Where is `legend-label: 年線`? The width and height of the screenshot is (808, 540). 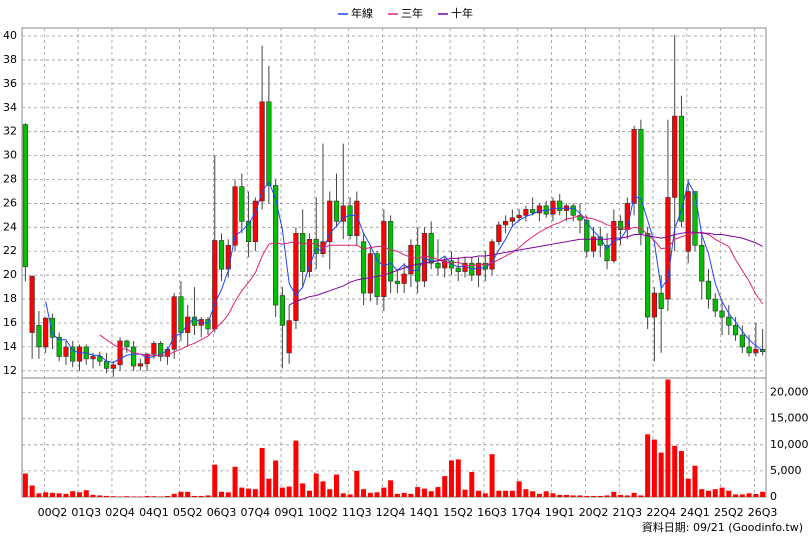 legend-label: 年線 is located at coordinates (362, 13).